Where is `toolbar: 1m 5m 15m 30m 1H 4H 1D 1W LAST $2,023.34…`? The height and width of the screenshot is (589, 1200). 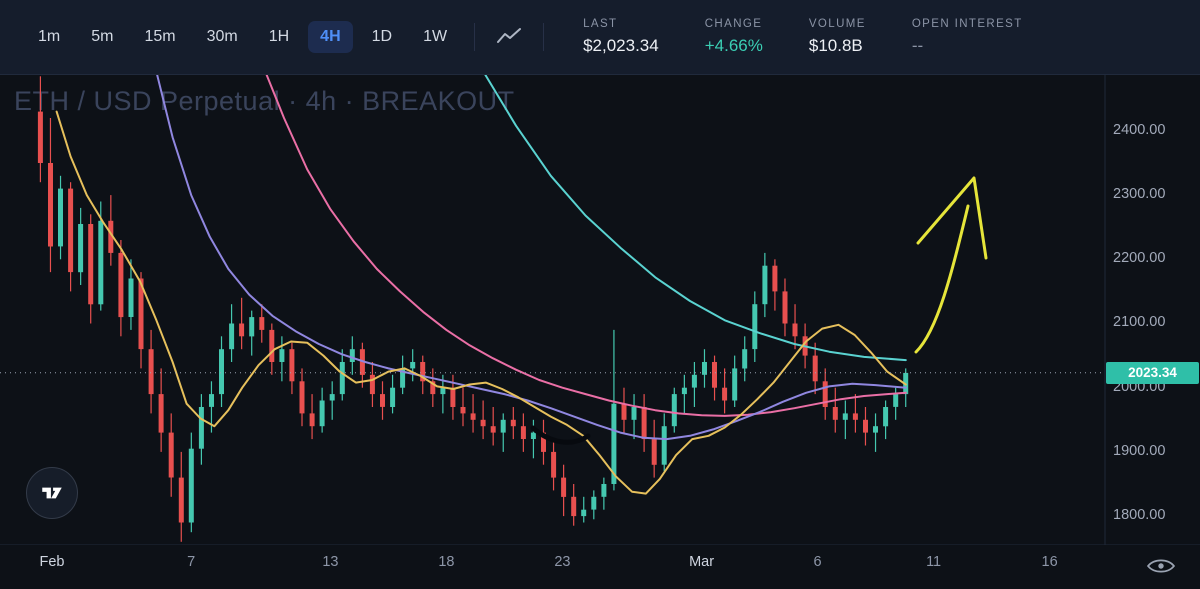
toolbar: 1m 5m 15m 30m 1H 4H 1D 1W LAST $2,023.34… is located at coordinates (600, 37).